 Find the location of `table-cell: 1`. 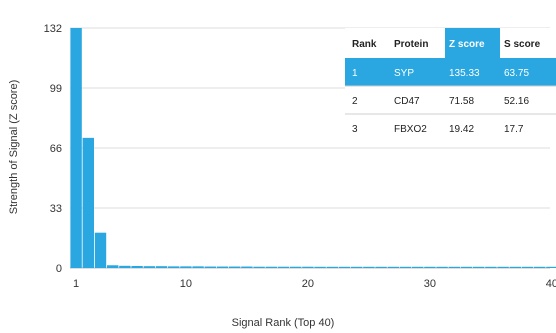

table-cell: 1 is located at coordinates (355, 73).